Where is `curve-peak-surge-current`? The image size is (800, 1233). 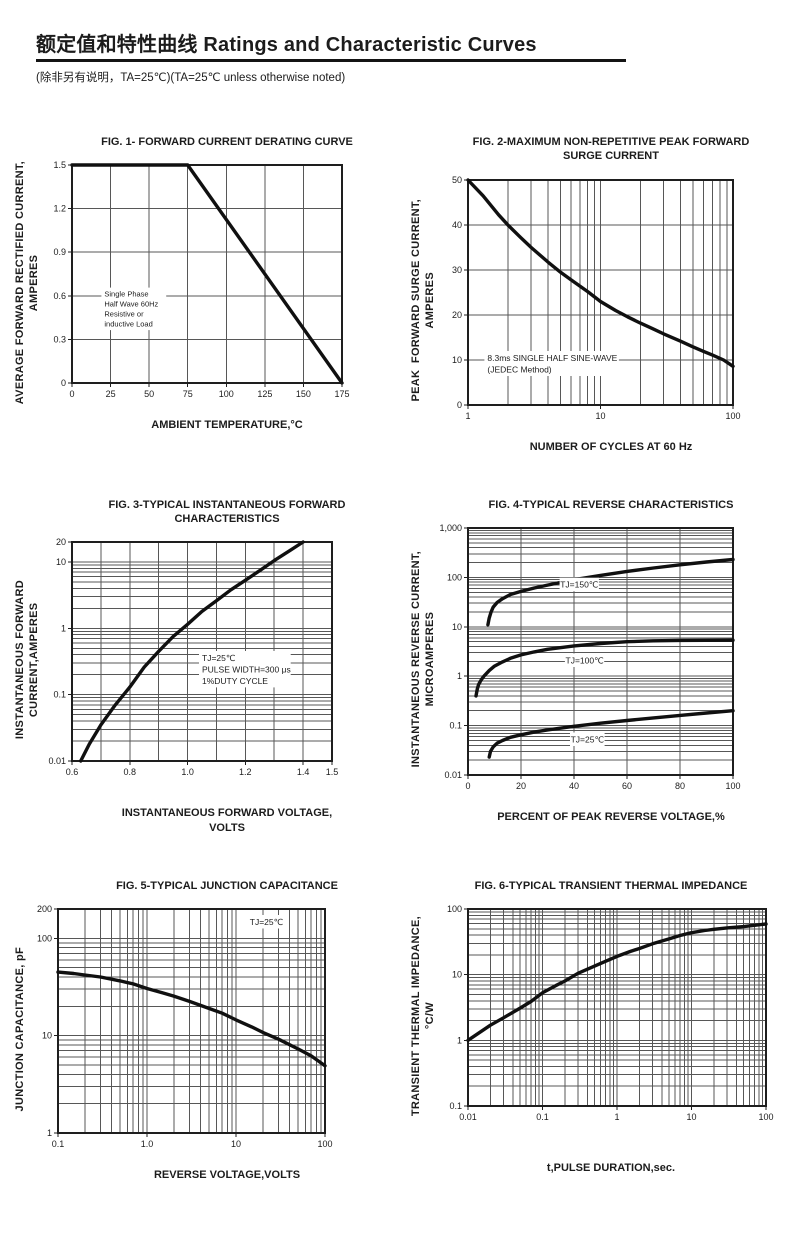
curve-peak-surge-current is located at coordinates (600, 272).